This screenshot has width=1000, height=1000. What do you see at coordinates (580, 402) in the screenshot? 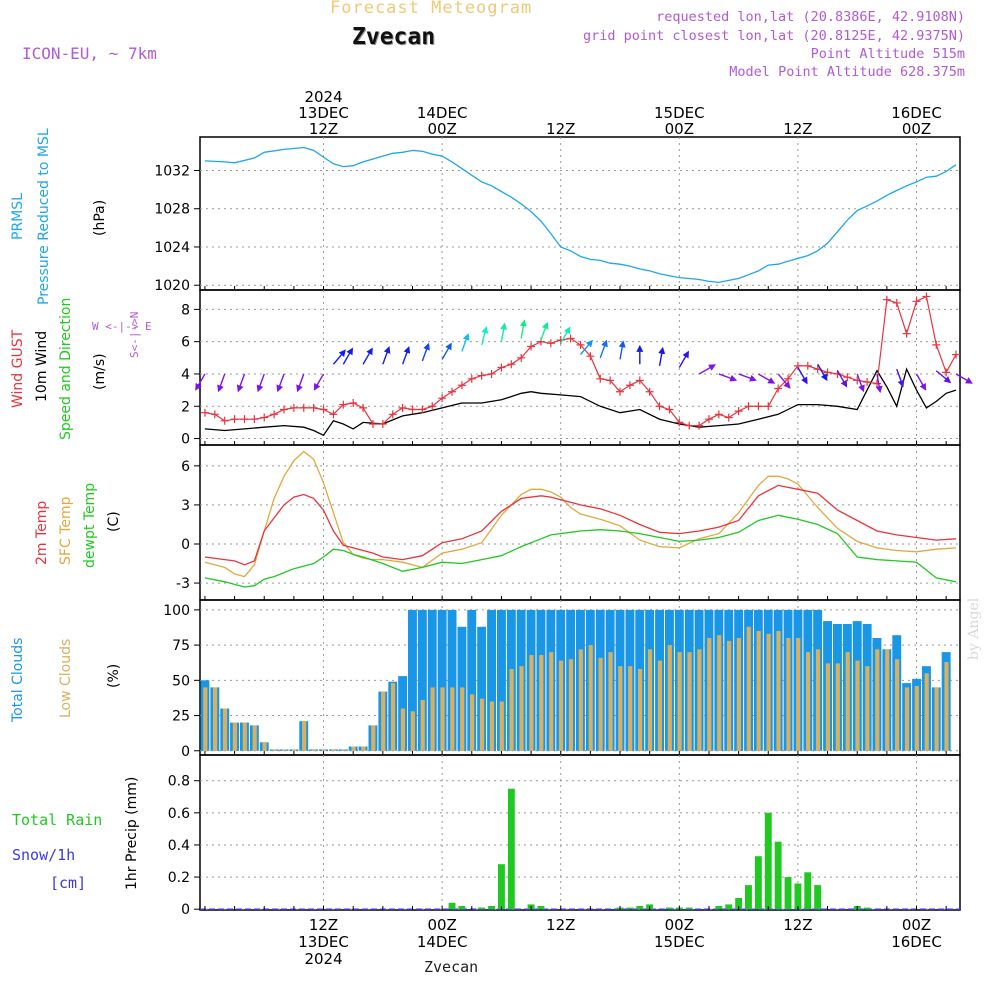
I see `wind10-line` at bounding box center [580, 402].